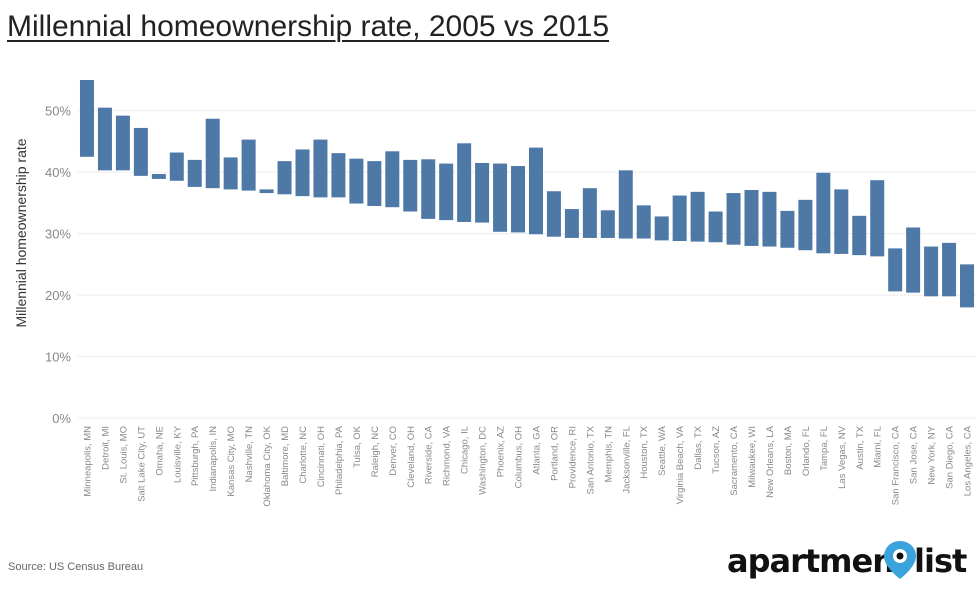 The image size is (980, 590). I want to click on x-tick-label: St. Louis, MO, so click(123, 455).